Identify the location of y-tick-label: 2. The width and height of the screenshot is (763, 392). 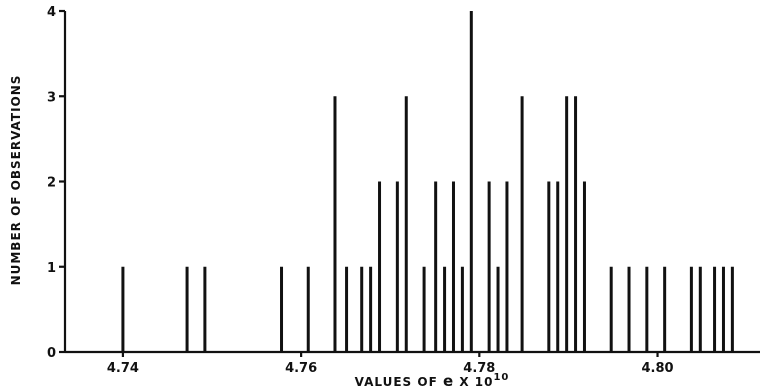
(51, 183).